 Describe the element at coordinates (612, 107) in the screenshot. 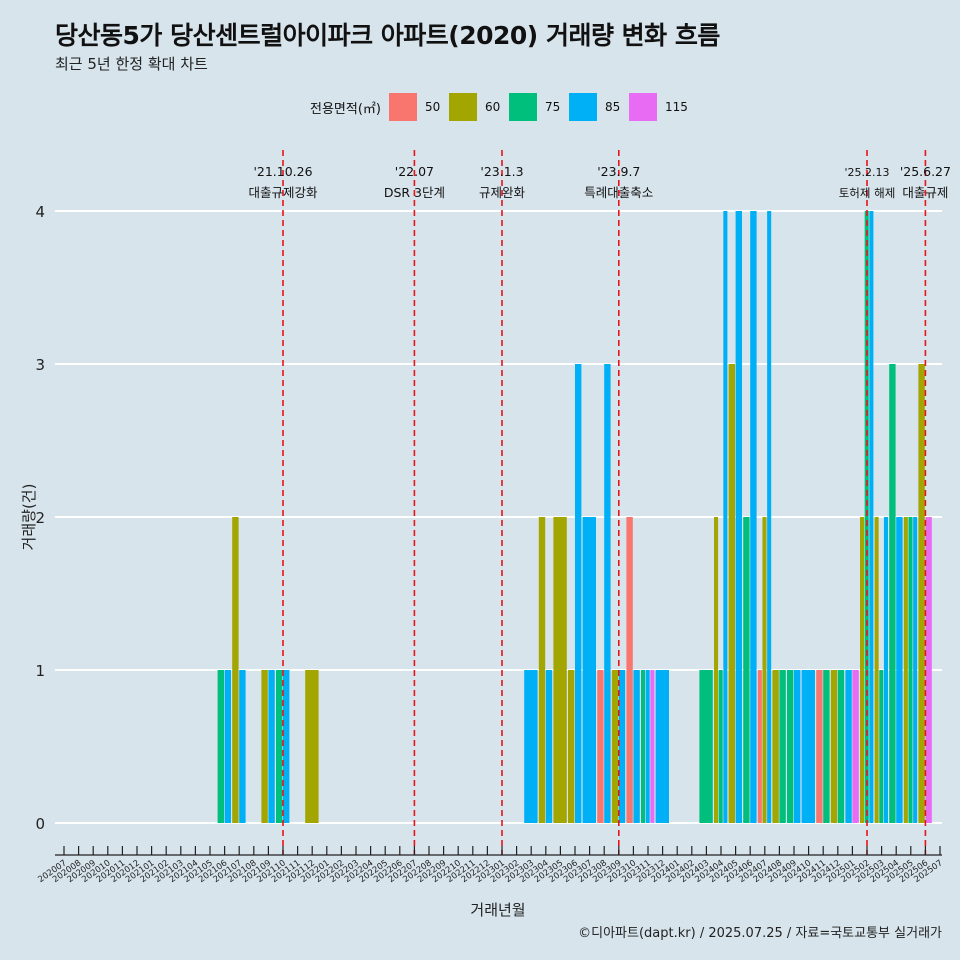

I see `legend-label-85: 85` at that location.